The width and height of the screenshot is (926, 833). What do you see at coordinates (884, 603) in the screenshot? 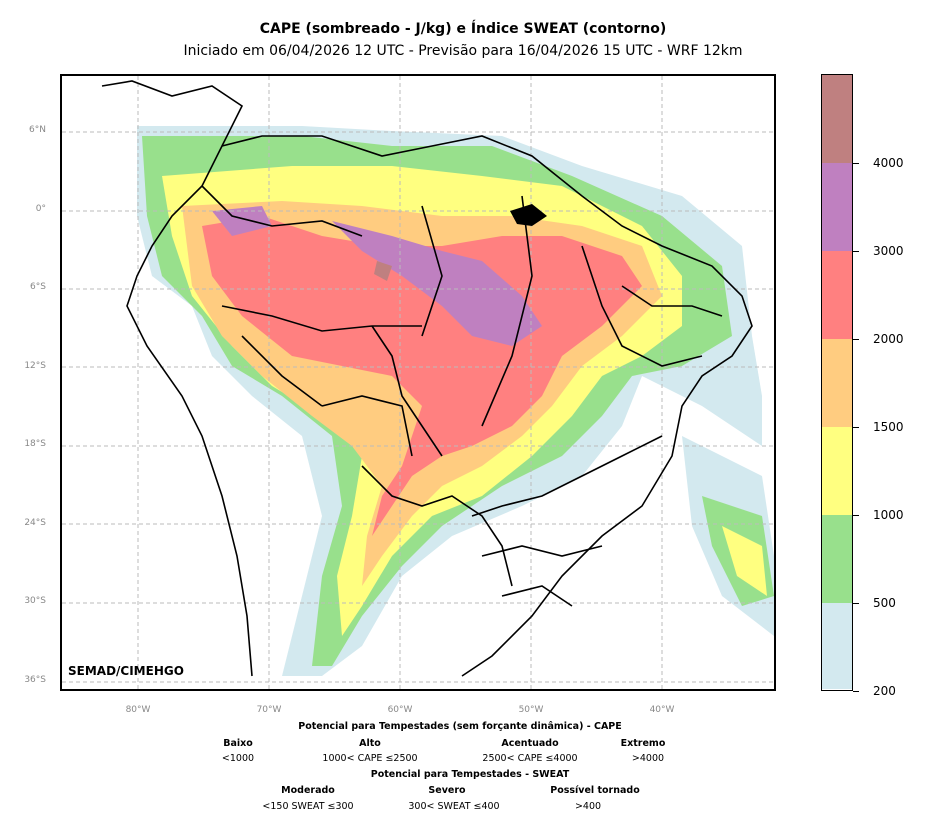
I see `colorbar-tick: 500` at bounding box center [884, 603].